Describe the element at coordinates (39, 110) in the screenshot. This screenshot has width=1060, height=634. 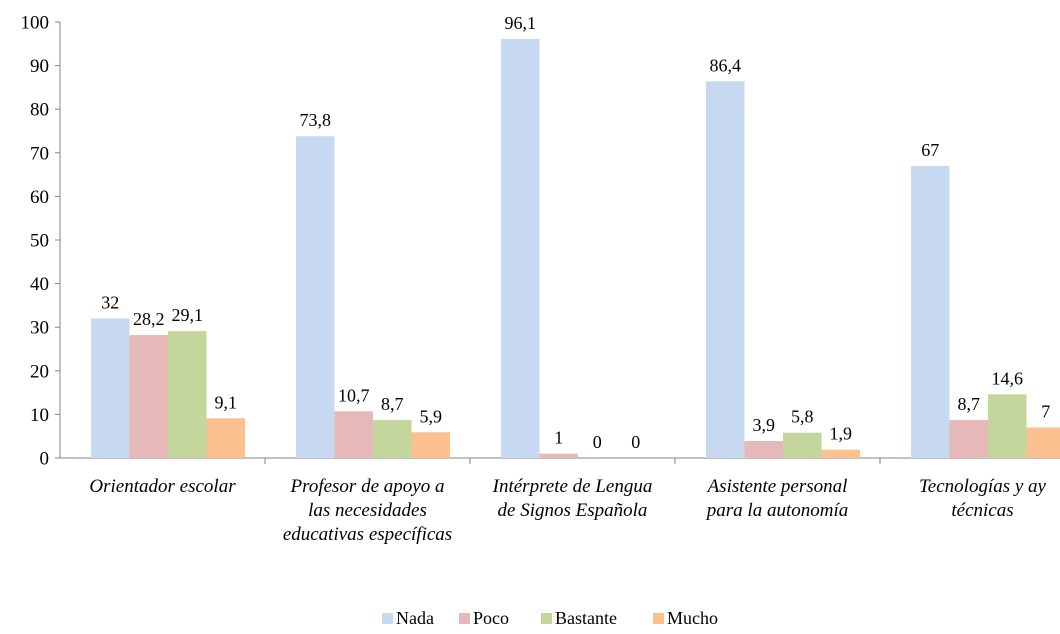
I see `y-tick-label: 80` at that location.